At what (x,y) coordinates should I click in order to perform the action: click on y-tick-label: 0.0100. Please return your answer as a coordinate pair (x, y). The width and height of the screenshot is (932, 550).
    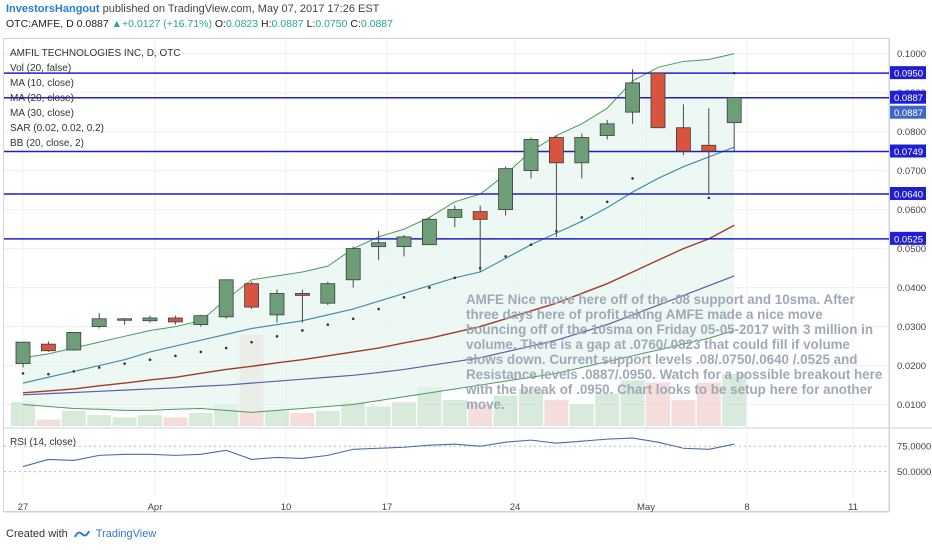
    Looking at the image, I should click on (911, 405).